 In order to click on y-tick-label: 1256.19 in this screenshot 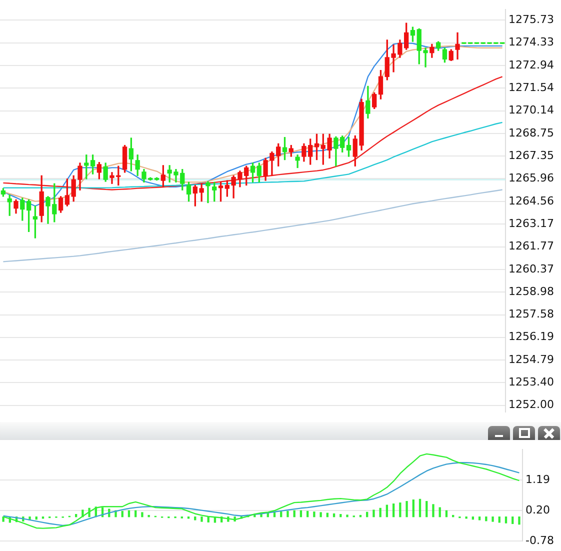, I will do `click(531, 337)`.